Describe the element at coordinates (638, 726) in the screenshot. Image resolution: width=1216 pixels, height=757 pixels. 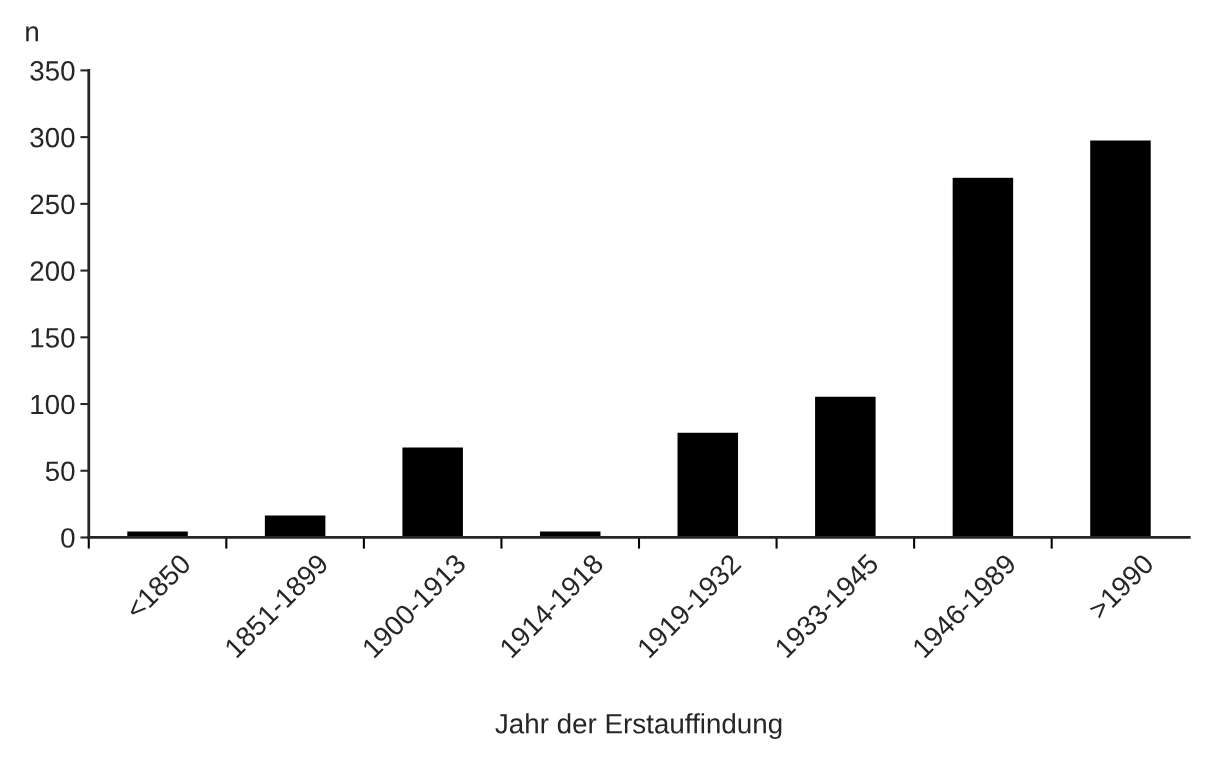
I see `x-axis-title: Jahr der Erstauffindung` at that location.